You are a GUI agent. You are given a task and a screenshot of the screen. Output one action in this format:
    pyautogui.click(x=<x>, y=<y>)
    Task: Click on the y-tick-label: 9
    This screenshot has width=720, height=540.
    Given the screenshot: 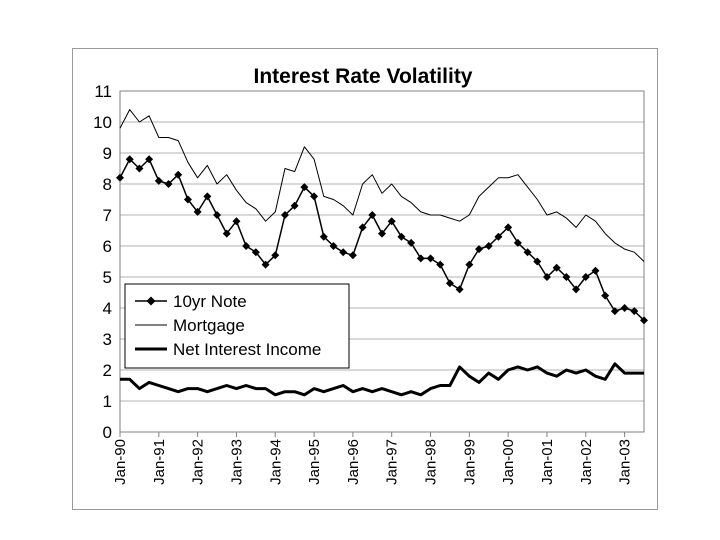 What is the action you would take?
    pyautogui.click(x=107, y=153)
    